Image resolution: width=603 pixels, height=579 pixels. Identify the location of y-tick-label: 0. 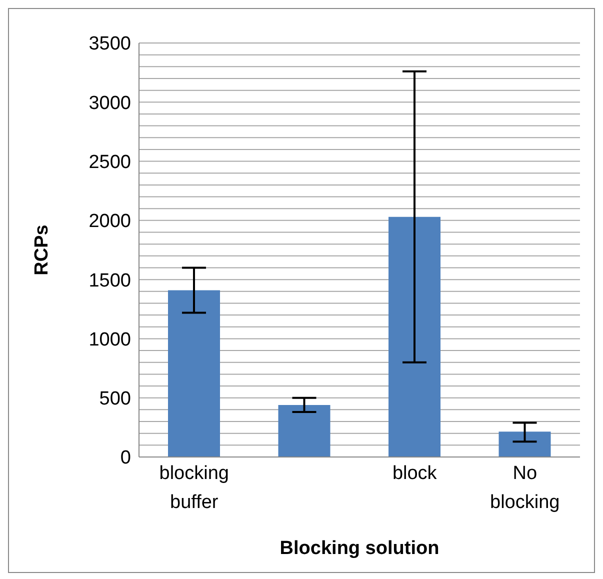
(125, 458).